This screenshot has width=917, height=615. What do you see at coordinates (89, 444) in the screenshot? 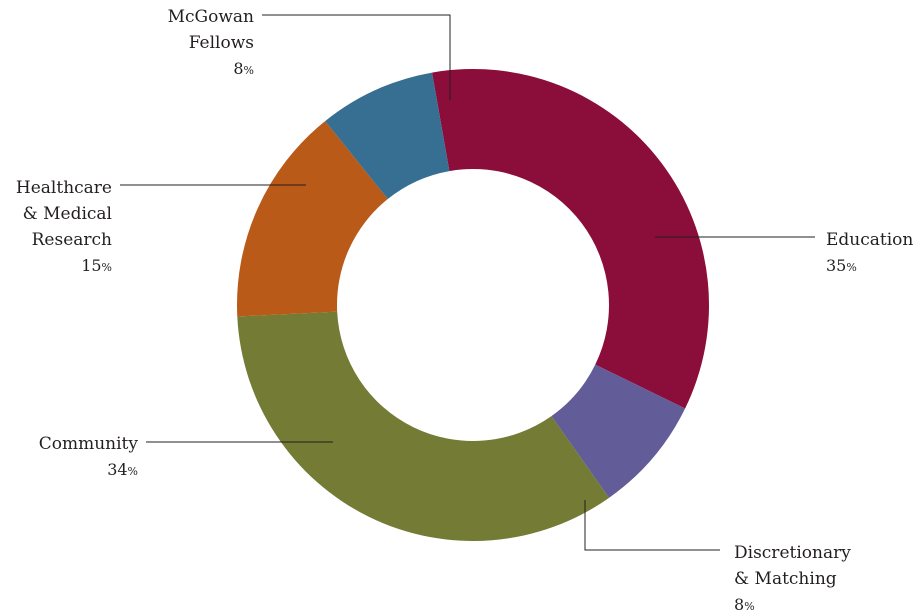
I see `label-community: Community` at bounding box center [89, 444].